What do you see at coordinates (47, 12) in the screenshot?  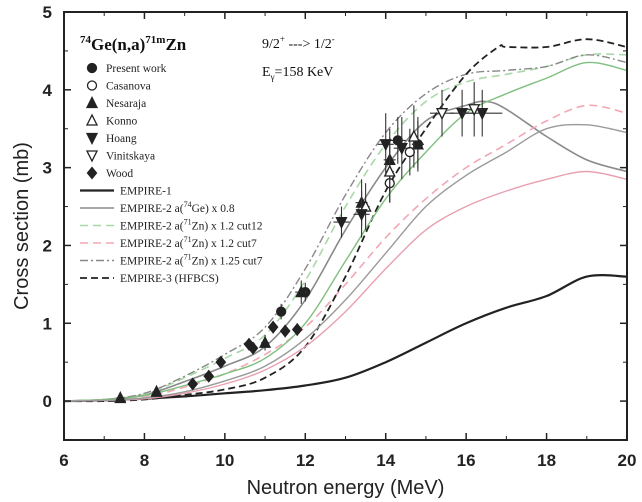 I see `y-tick-label: 5` at bounding box center [47, 12].